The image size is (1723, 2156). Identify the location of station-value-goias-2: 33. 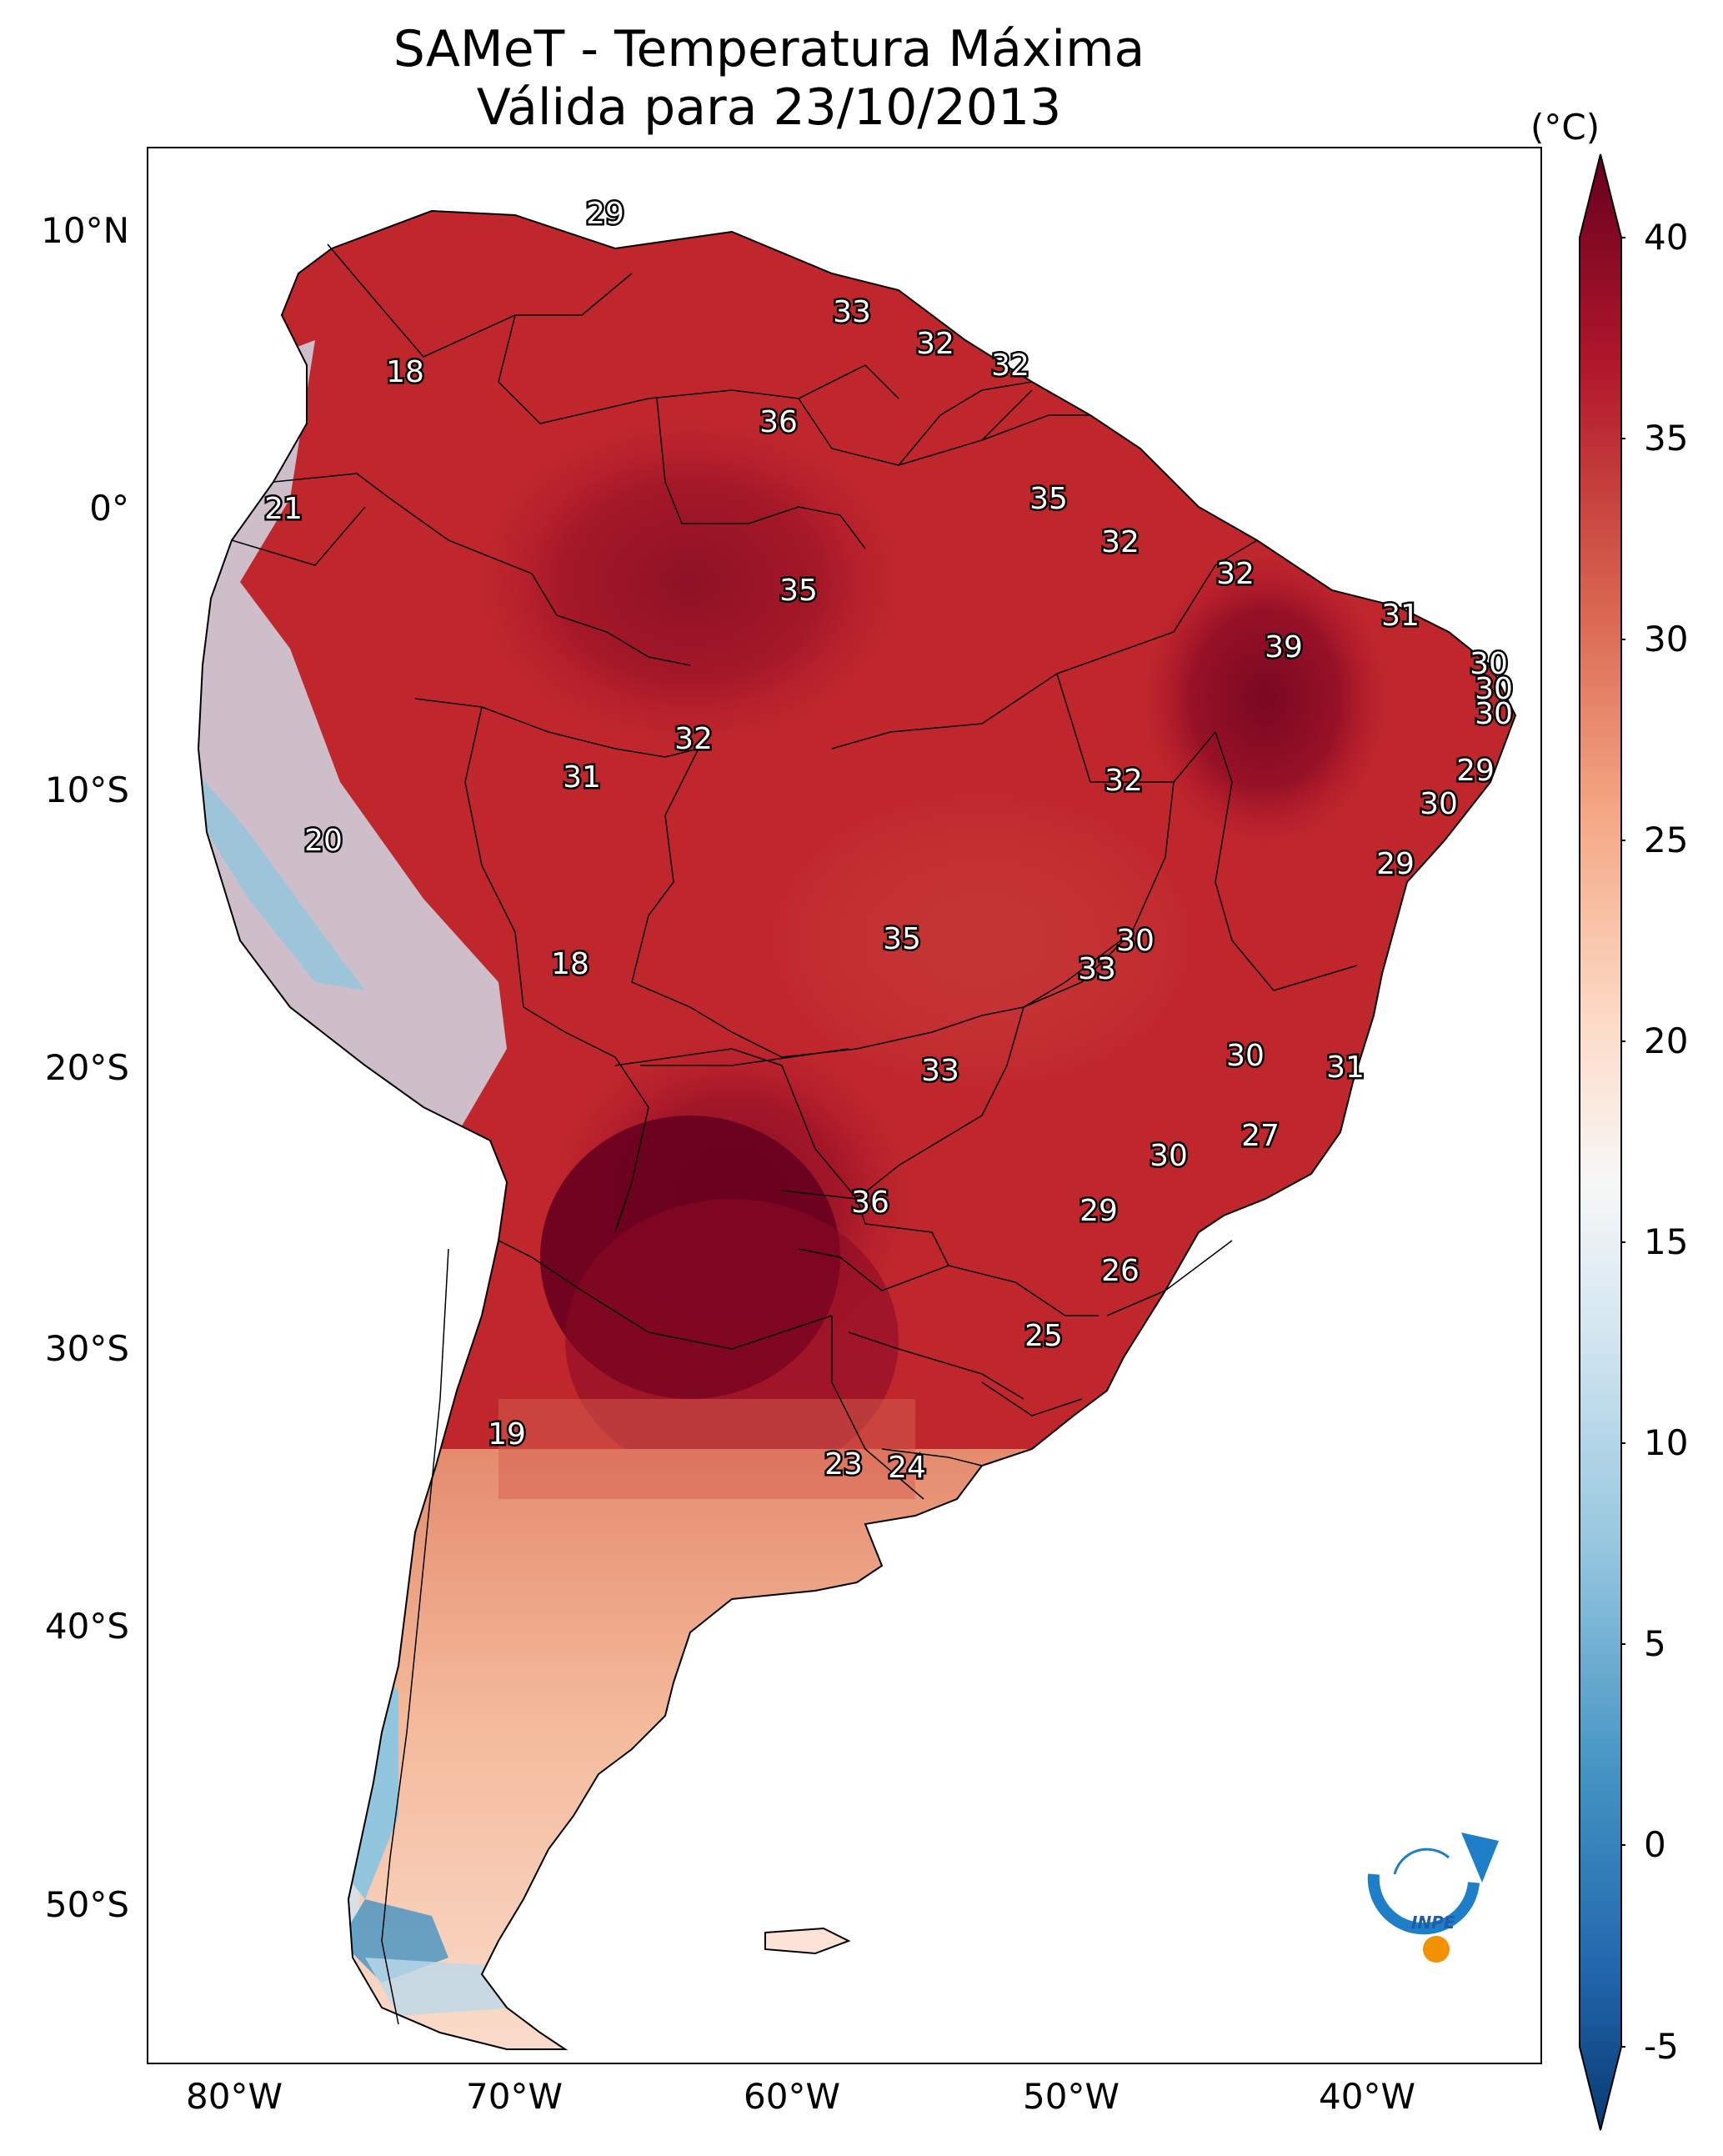
(1097, 969).